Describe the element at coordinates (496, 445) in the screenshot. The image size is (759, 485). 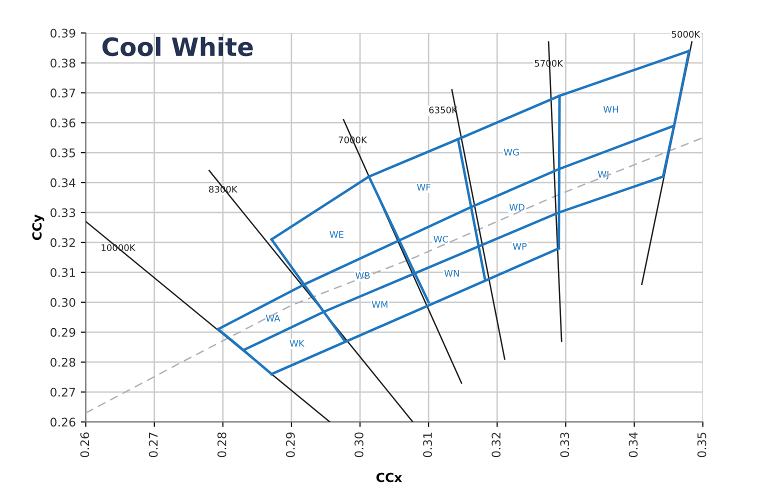
I see `x-tick-label: 0.32` at that location.